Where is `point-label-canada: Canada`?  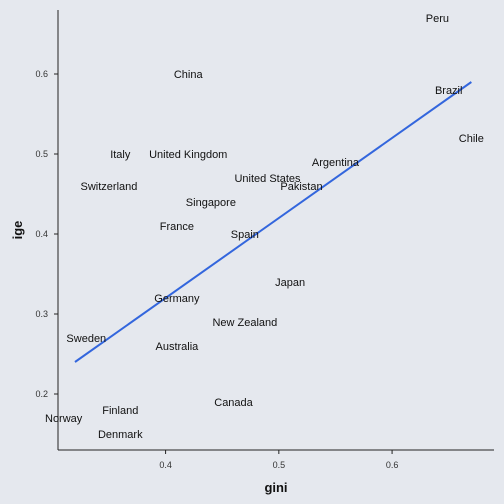 point-label-canada: Canada is located at coordinates (233, 403).